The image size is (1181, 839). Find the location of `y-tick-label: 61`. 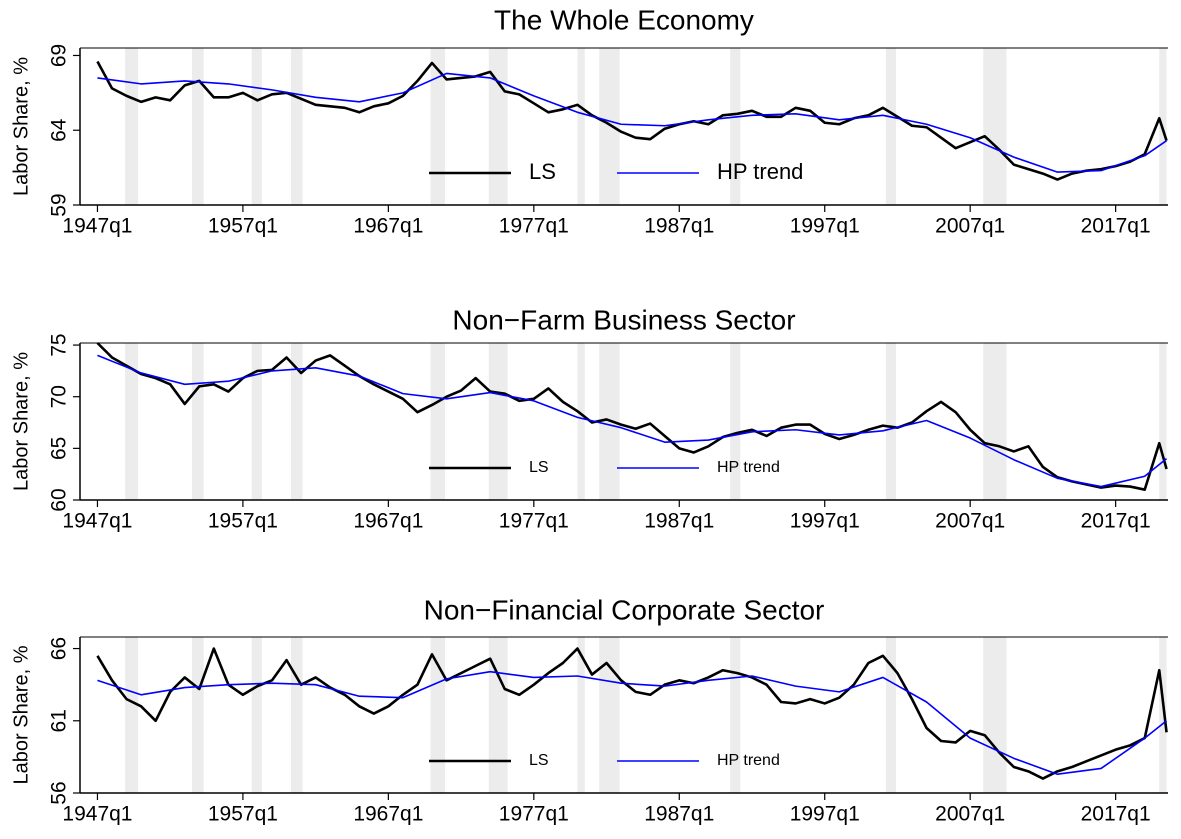

y-tick-label: 61 is located at coordinates (59, 720).